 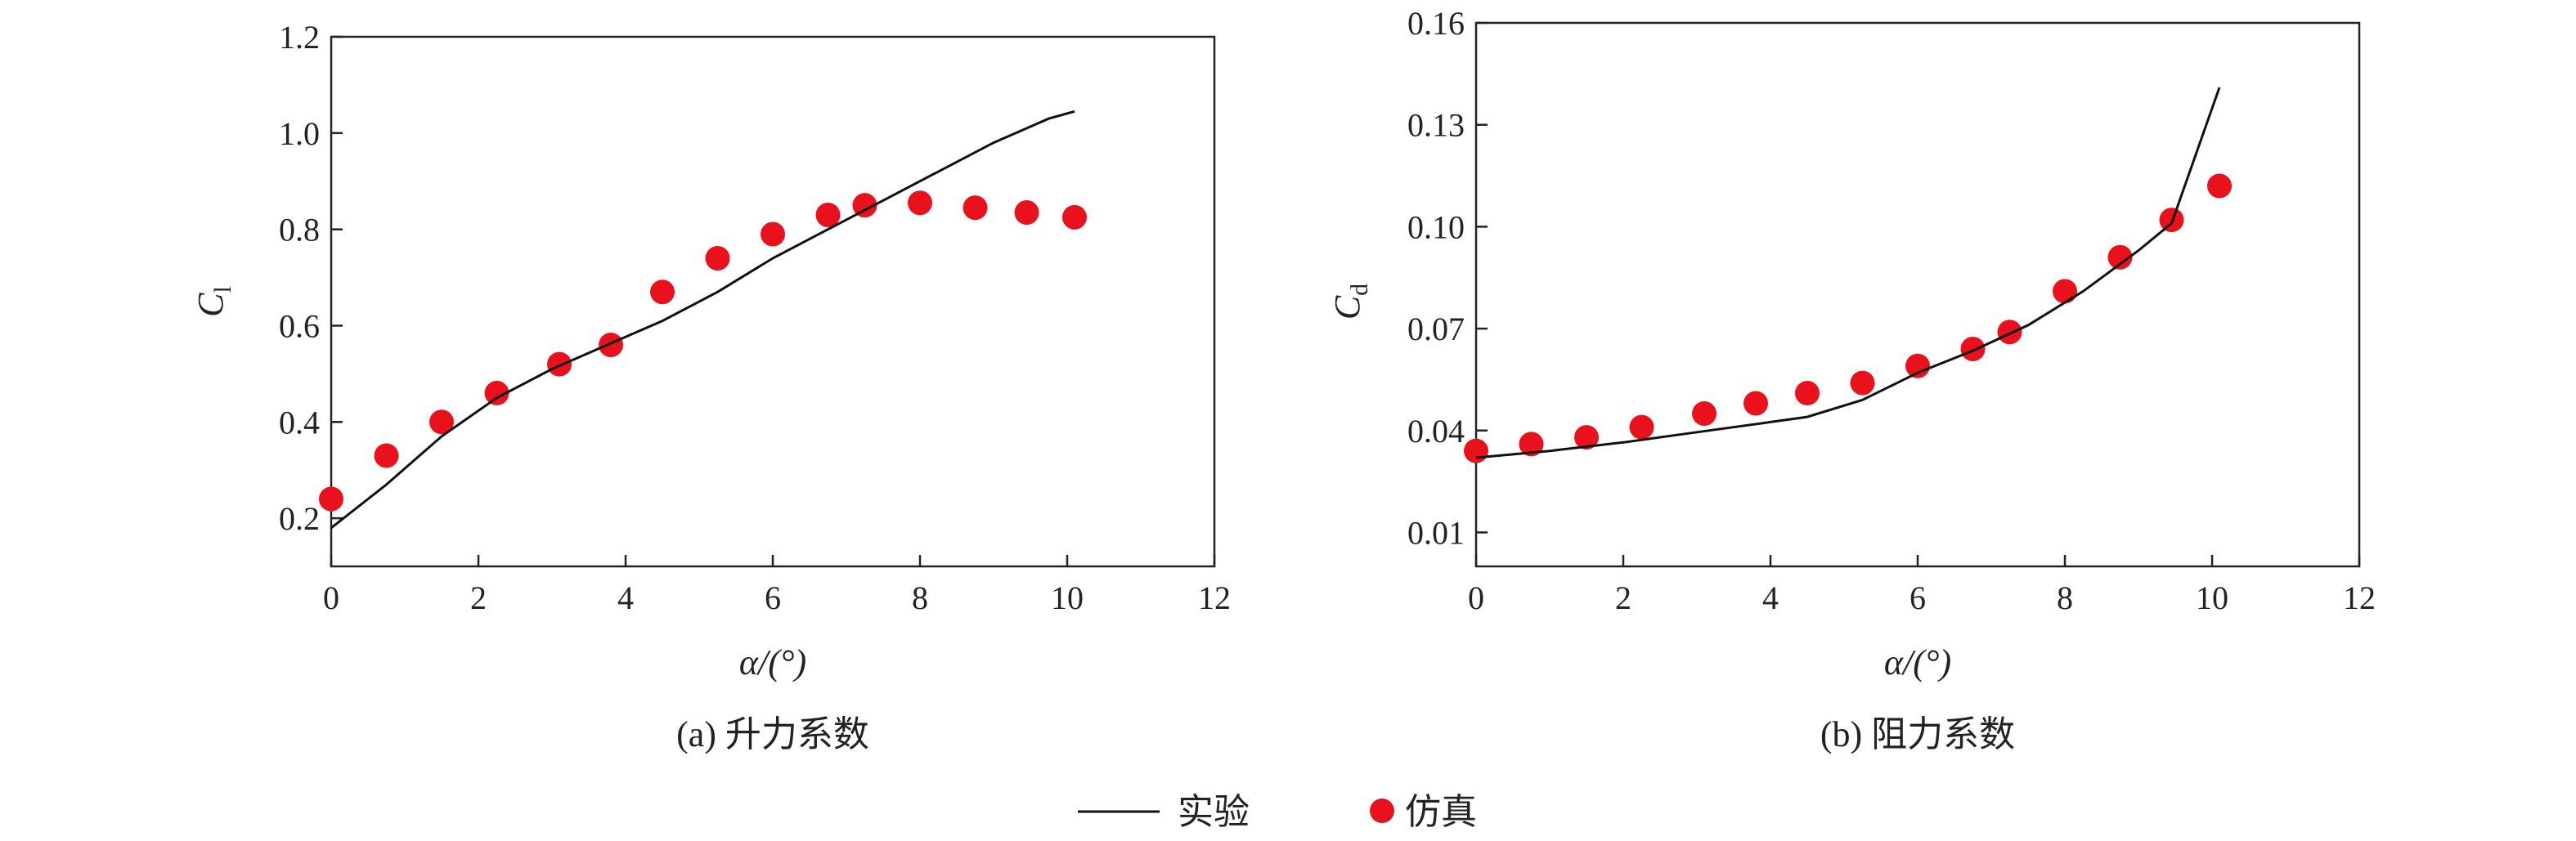 What do you see at coordinates (1436, 227) in the screenshot?
I see `y-tick-label: 0.10` at bounding box center [1436, 227].